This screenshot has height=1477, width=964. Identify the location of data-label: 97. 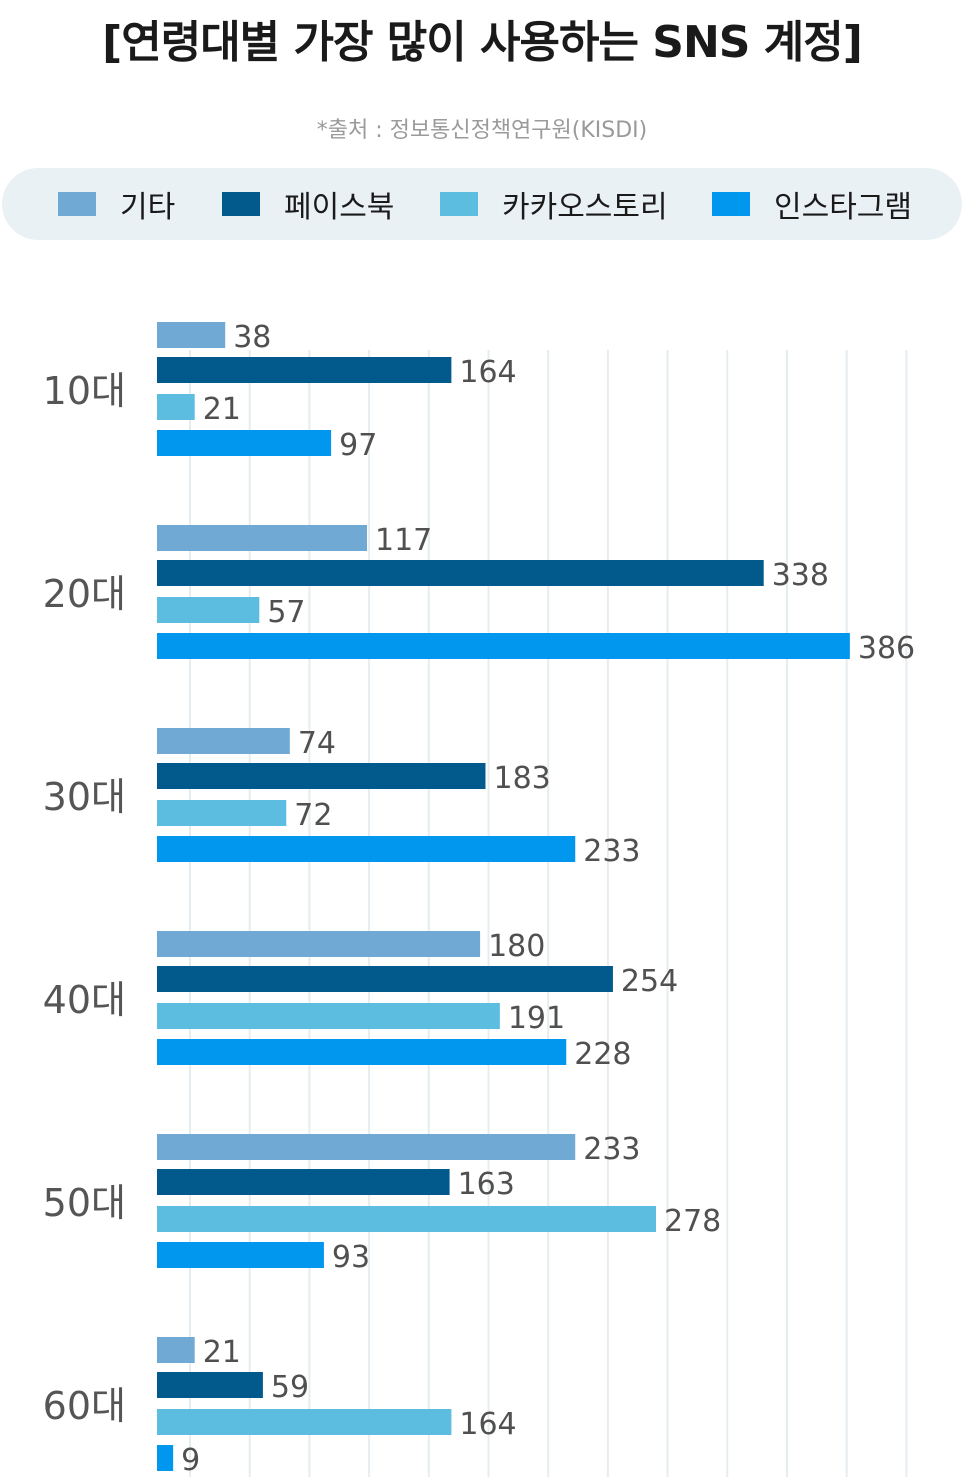
(358, 445).